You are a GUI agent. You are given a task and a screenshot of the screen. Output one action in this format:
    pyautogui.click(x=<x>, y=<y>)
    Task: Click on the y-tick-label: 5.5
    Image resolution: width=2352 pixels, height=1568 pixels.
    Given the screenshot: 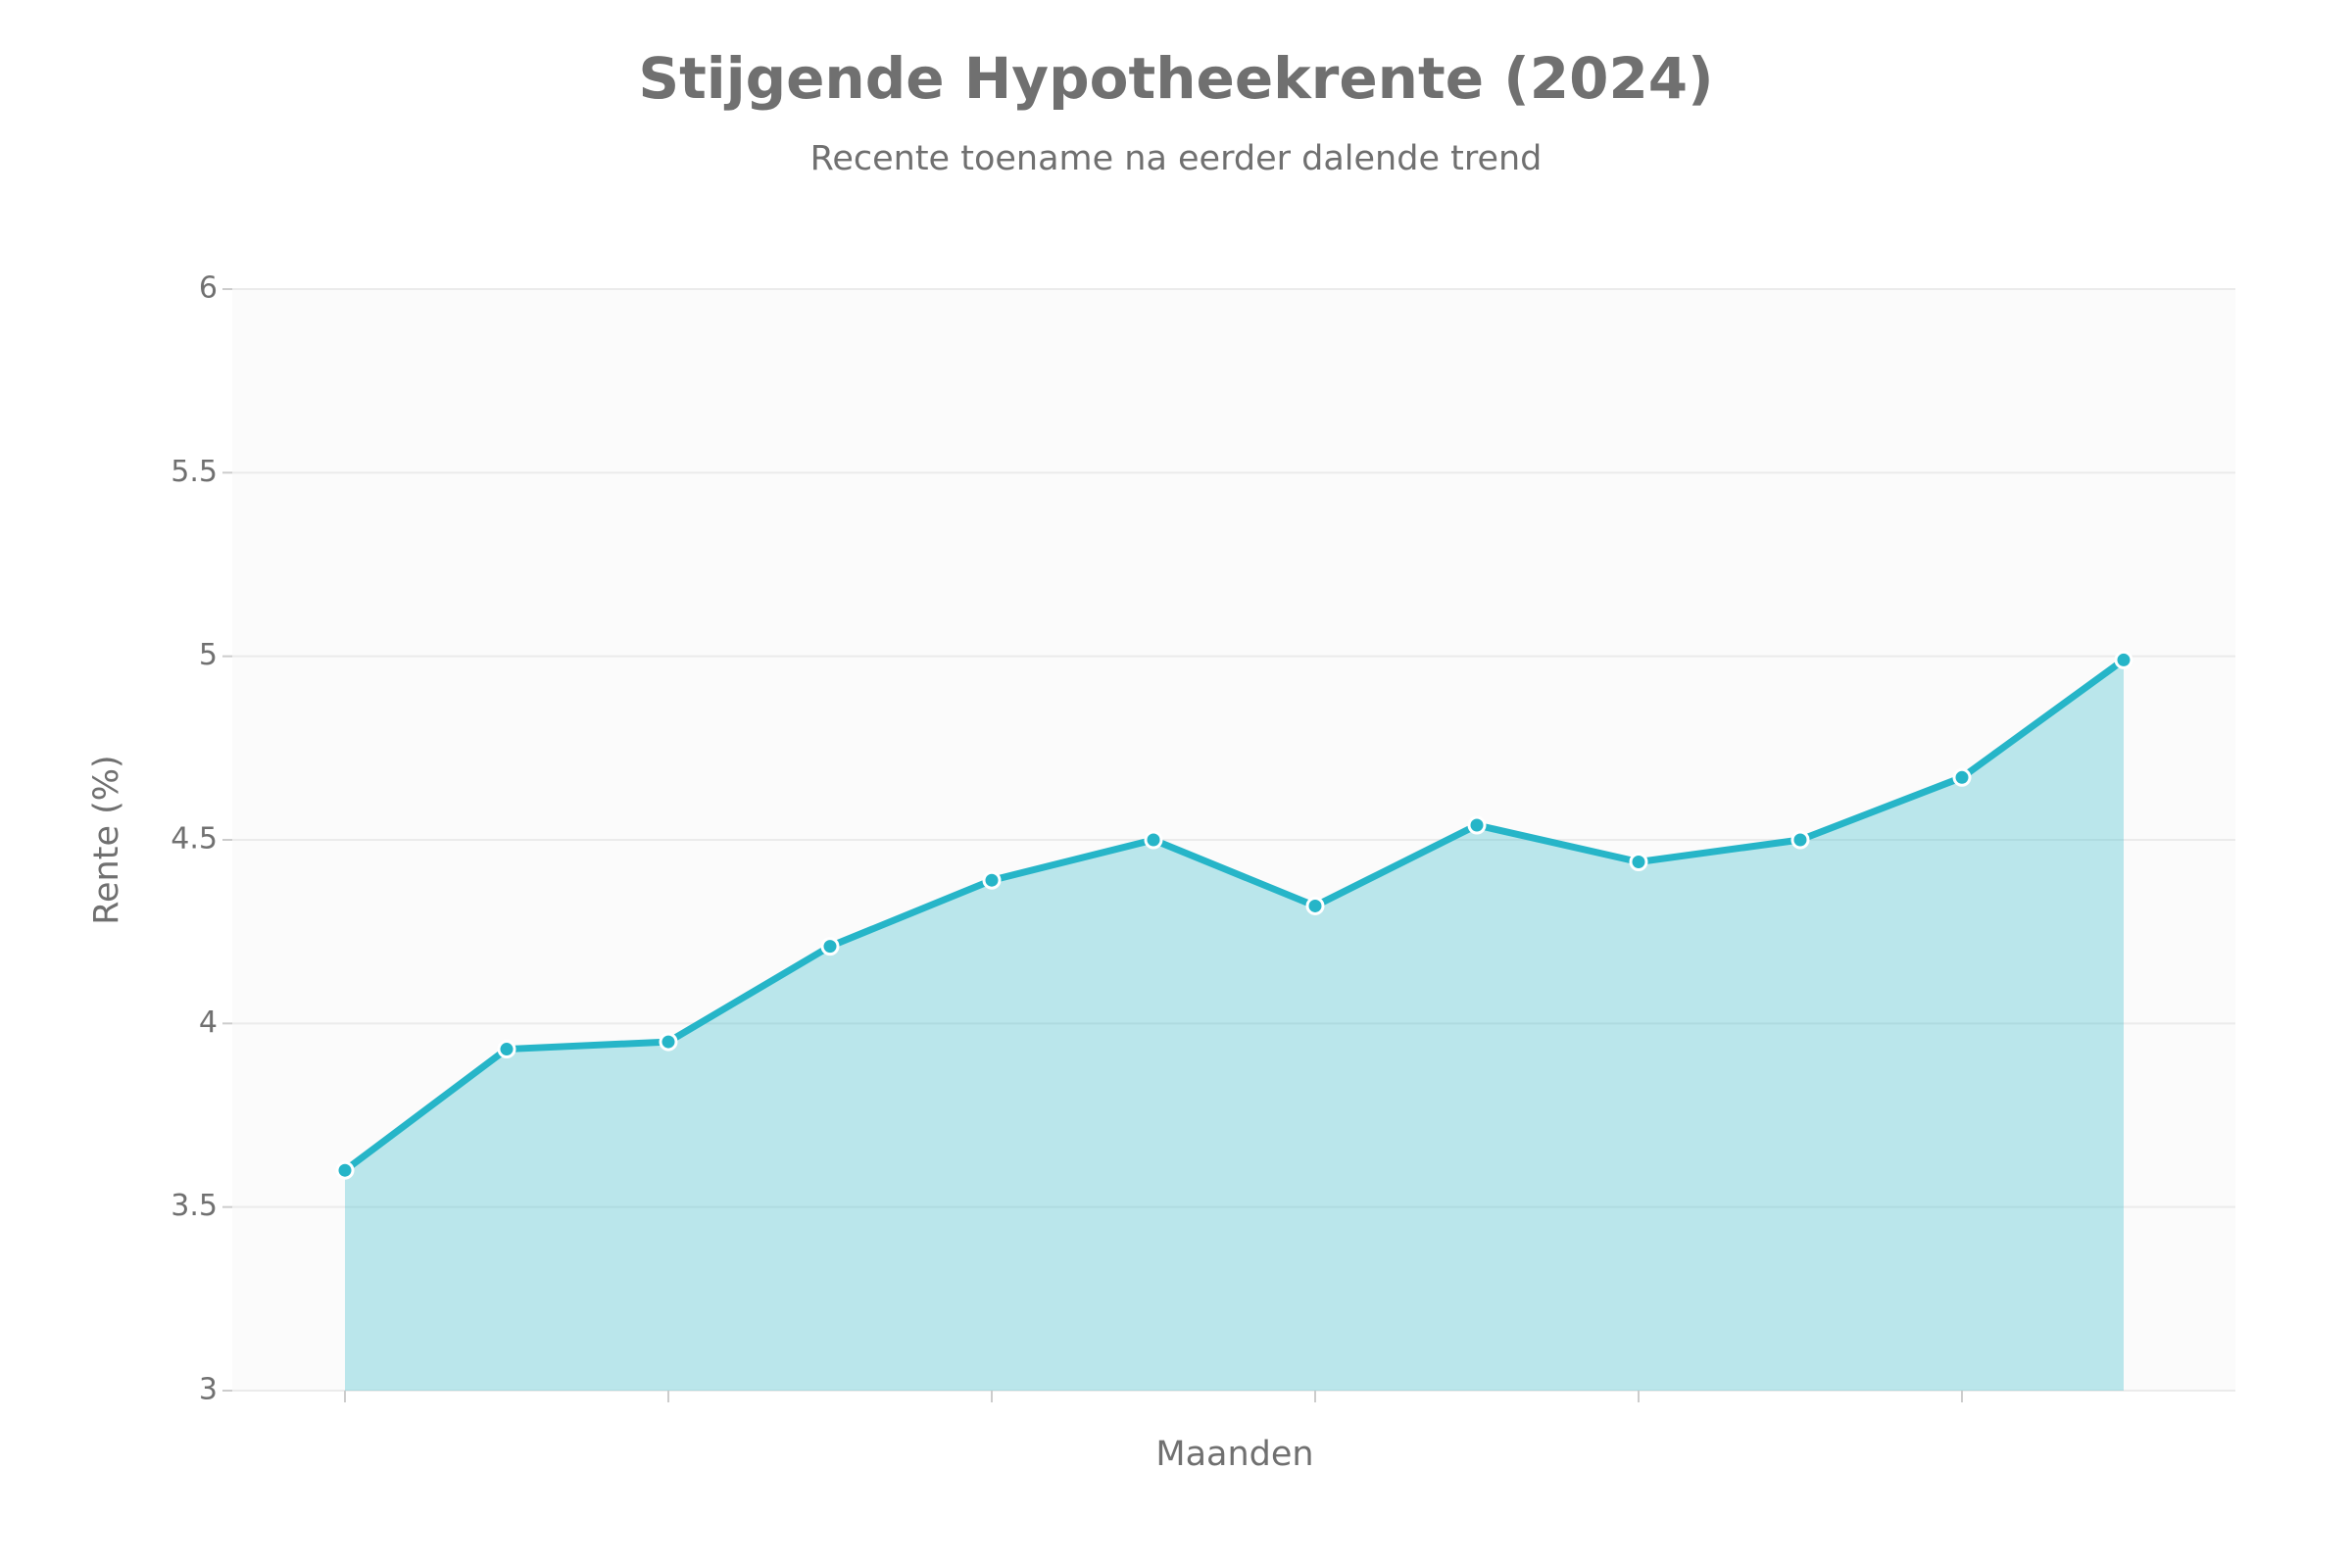 What is the action you would take?
    pyautogui.click(x=194, y=472)
    